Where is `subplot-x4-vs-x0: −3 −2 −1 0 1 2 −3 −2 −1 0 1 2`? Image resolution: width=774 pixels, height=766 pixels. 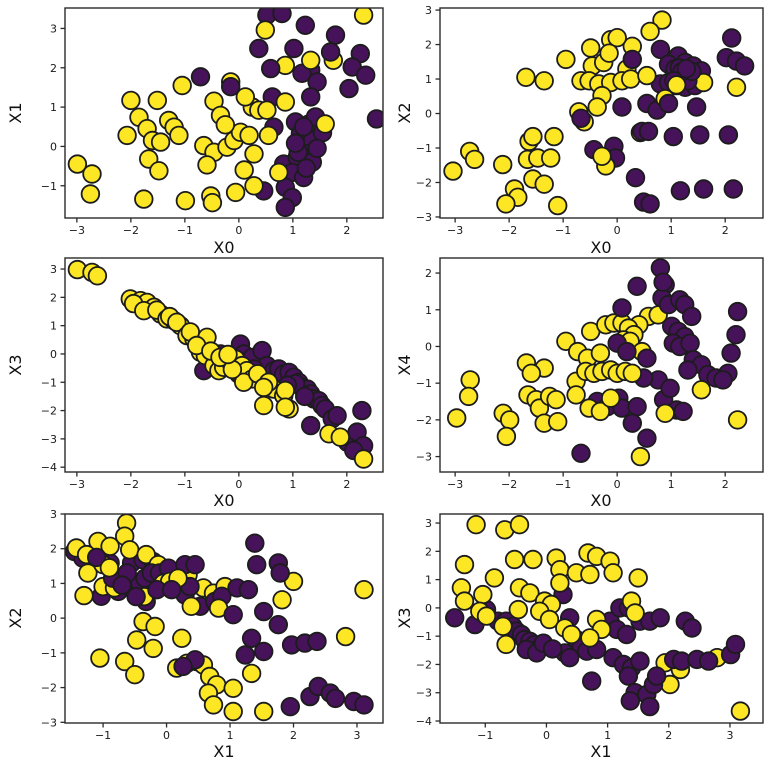
subplot-x4-vs-x0: −3 −2 −1 0 1 2 −3 −2 −1 0 1 2 is located at coordinates (590, 374).